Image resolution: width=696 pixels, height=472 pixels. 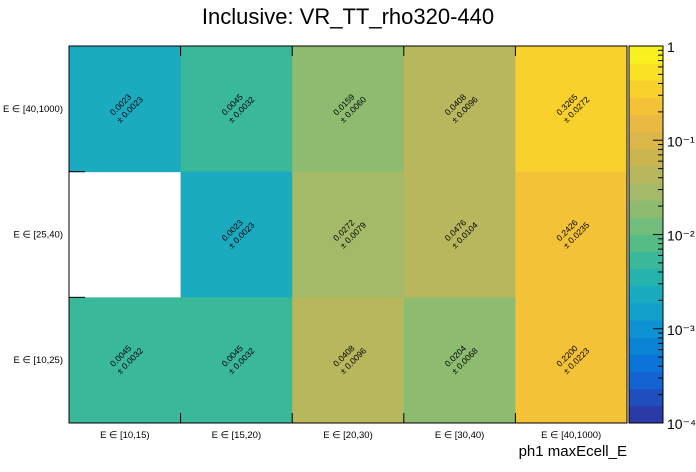 I want to click on x-axis-title: ph1 maxEcell_E, so click(x=573, y=451).